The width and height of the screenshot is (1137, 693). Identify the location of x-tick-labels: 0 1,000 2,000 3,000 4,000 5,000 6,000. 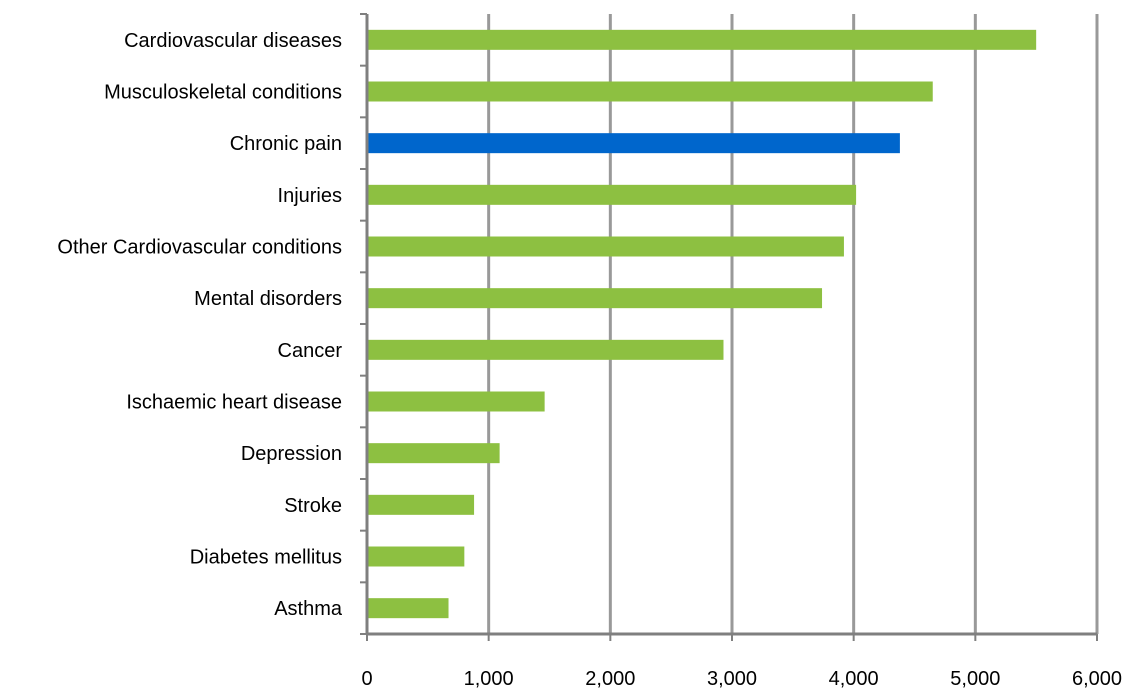
(741, 679).